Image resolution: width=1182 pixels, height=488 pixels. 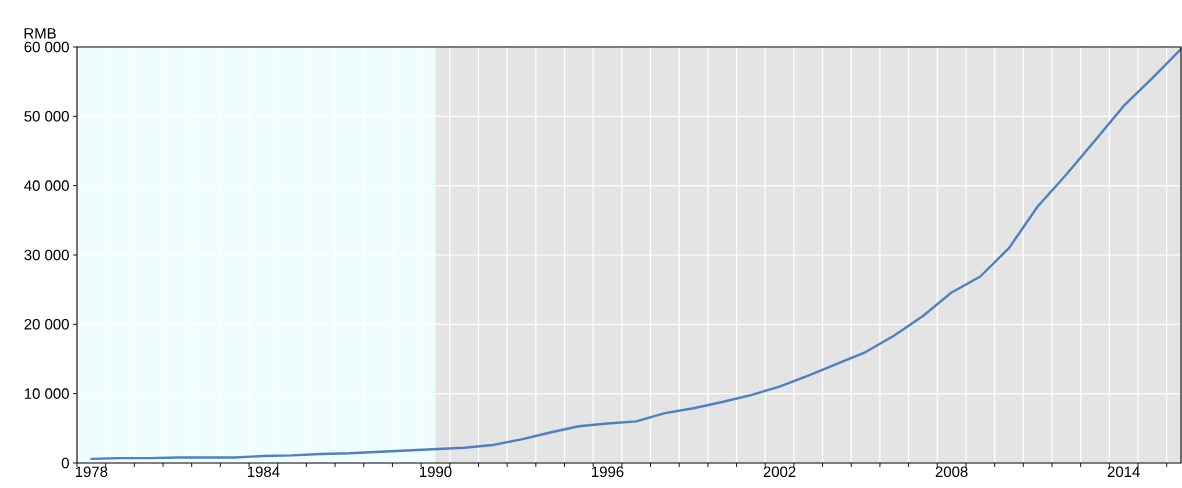 What do you see at coordinates (46, 116) in the screenshot?
I see `y-tick-label: 50 000` at bounding box center [46, 116].